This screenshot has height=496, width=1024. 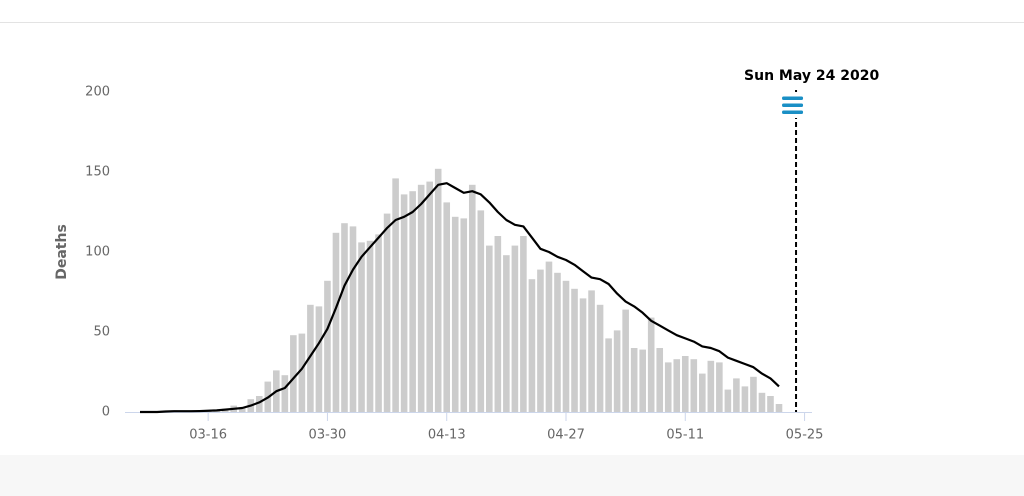 What do you see at coordinates (101, 332) in the screenshot?
I see `y-tick-label: 50` at bounding box center [101, 332].